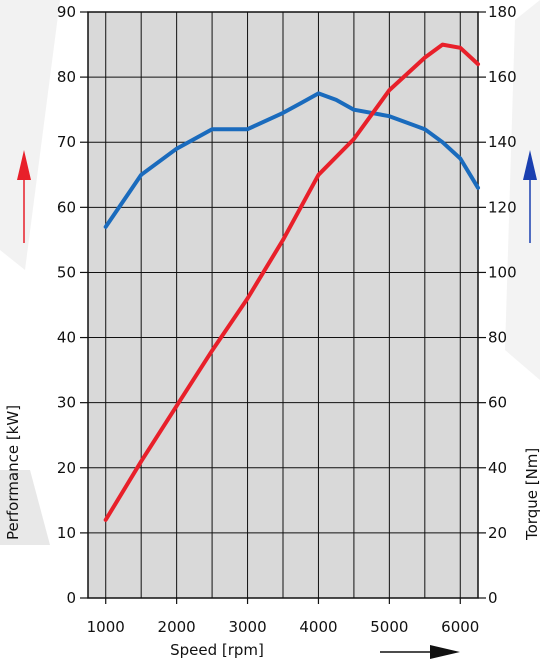 The width and height of the screenshot is (540, 663). Describe the element at coordinates (530, 196) in the screenshot. I see `right-axis-arrow` at that location.